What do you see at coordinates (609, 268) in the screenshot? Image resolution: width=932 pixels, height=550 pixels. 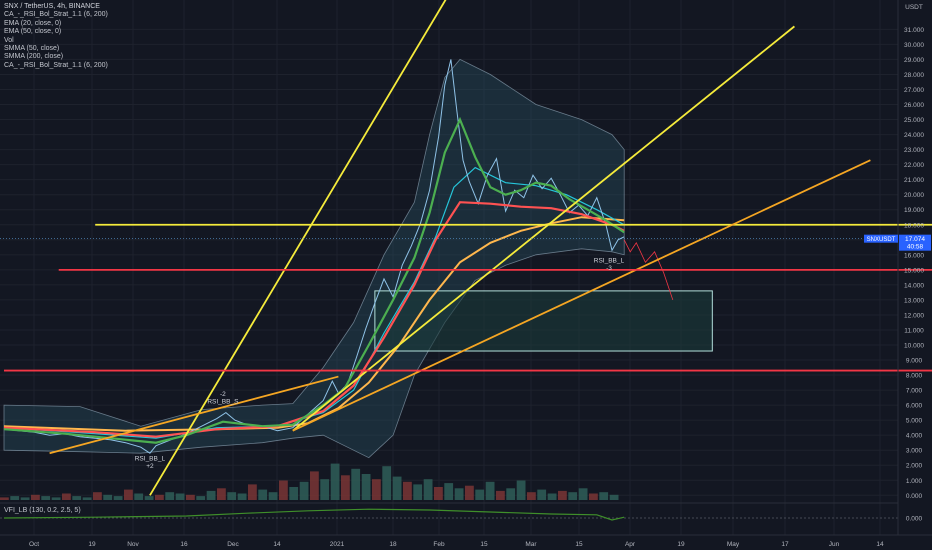 I see `signal-label: -3` at bounding box center [609, 268].